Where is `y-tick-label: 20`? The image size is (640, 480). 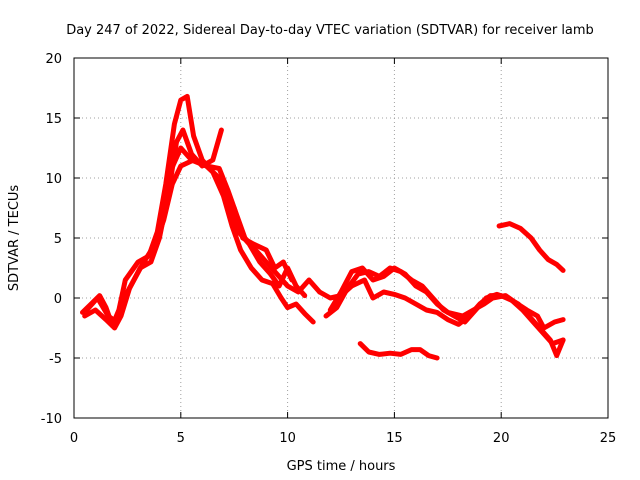 y-tick-label: 20 is located at coordinates (53, 59).